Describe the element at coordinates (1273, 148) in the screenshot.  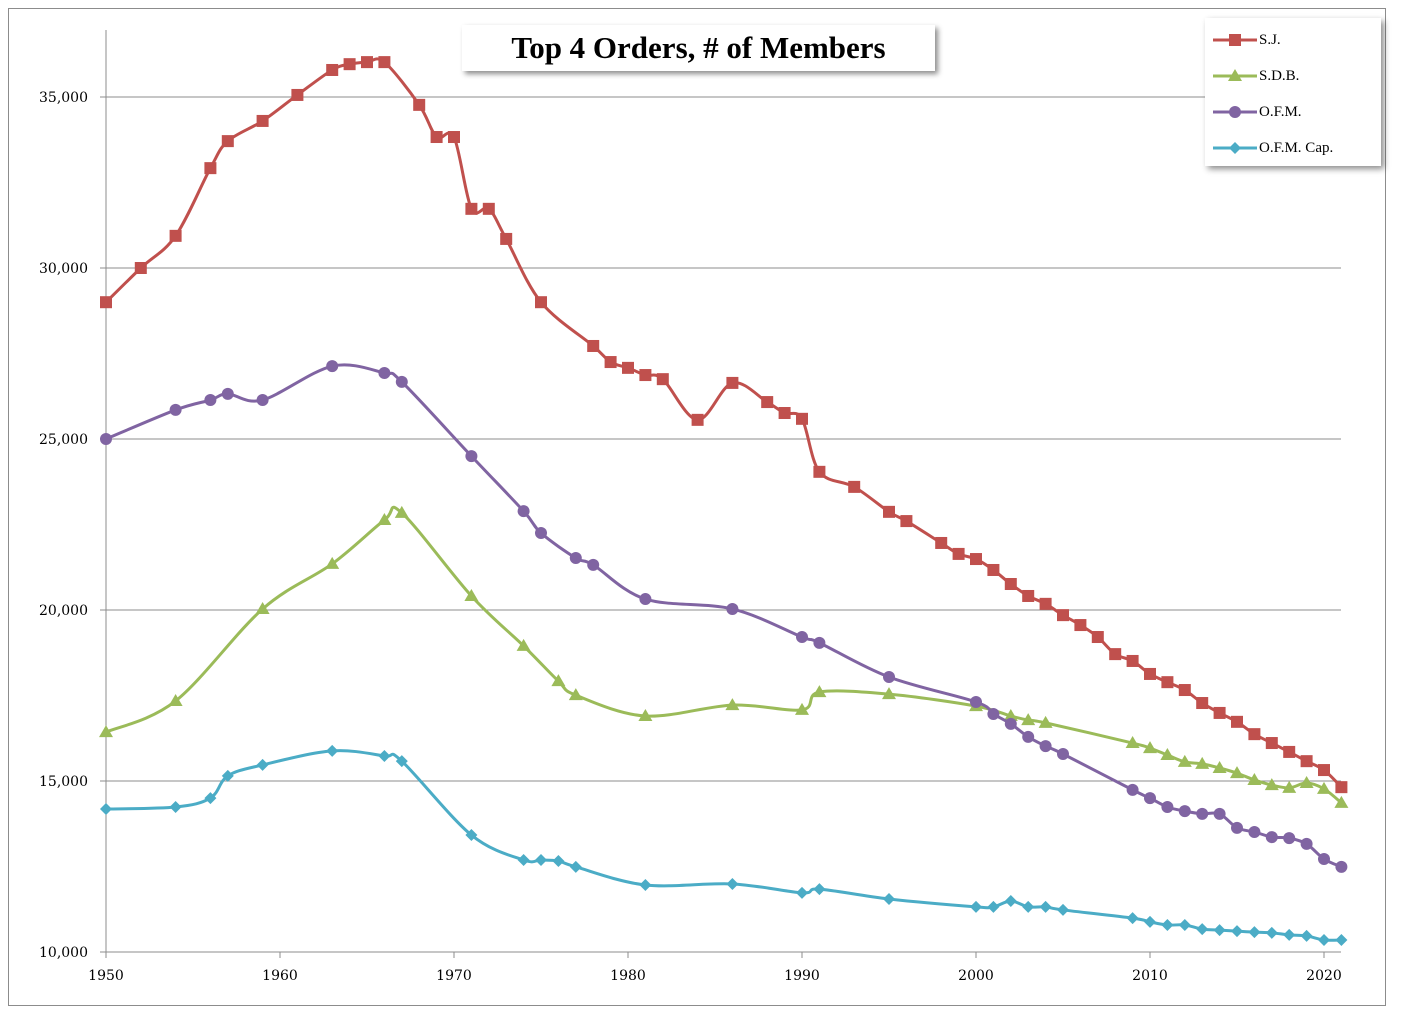
I see `legend-item: O.F.M. Cap.` at that location.